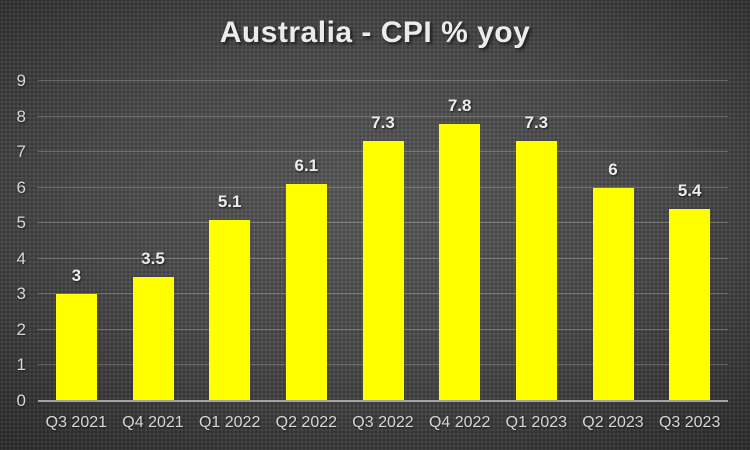  I want to click on y-tick-label-0: 0, so click(21, 400).